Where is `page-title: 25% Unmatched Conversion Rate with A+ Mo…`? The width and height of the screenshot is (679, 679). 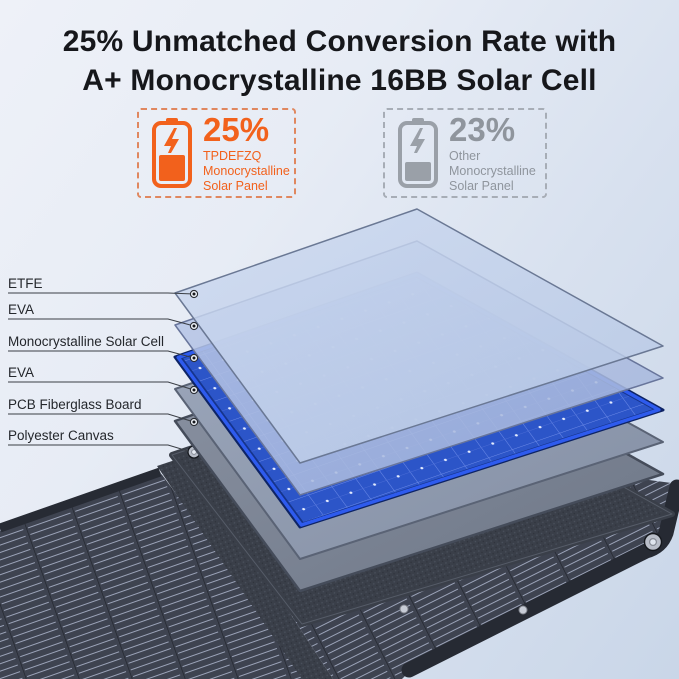
page-title: 25% Unmatched Conversion Rate with A+ Mo… is located at coordinates (339, 61).